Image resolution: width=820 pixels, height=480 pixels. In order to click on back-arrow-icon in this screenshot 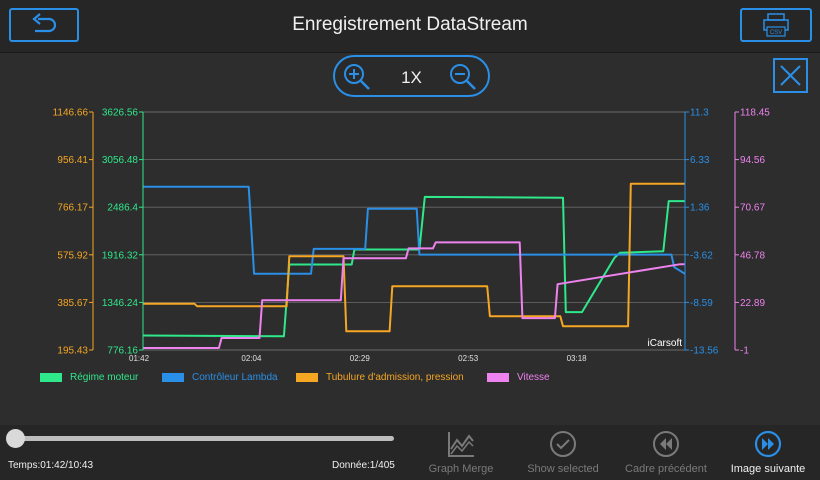, I will do `click(44, 23)`.